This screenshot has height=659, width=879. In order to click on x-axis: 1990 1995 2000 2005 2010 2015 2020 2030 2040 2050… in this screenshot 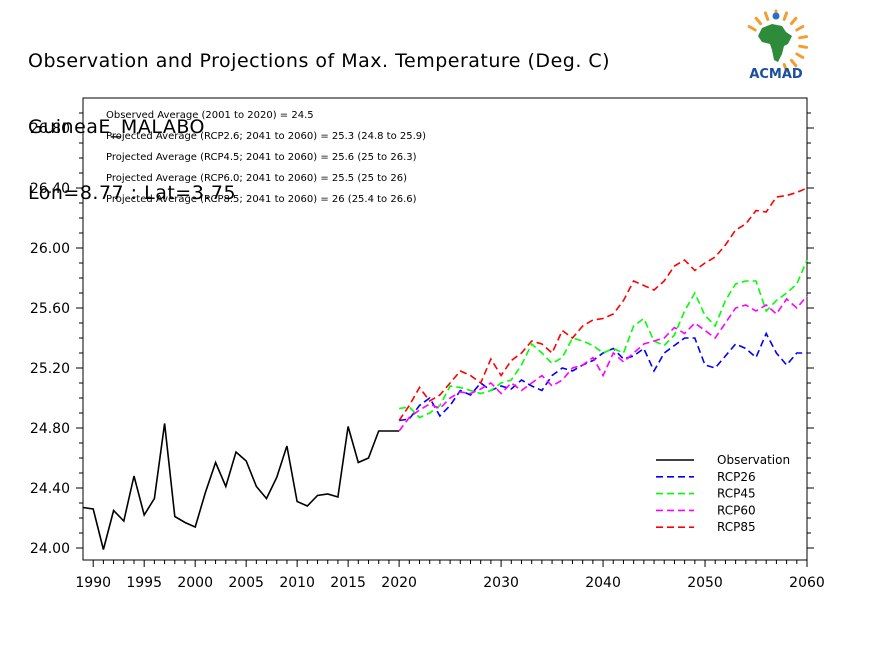, I will do `click(450, 575)`.